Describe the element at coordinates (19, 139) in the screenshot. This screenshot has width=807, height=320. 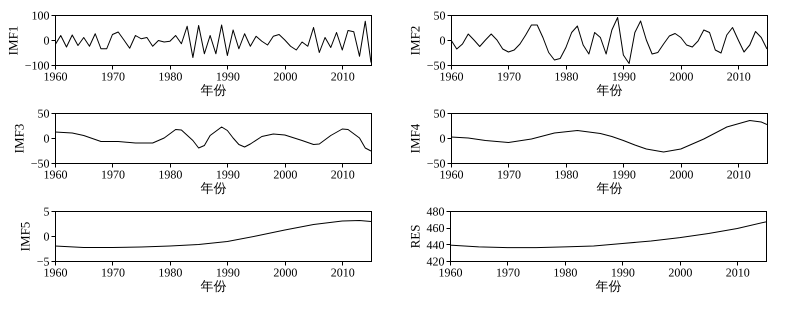
I see `y-axis-title: IMF3` at that location.